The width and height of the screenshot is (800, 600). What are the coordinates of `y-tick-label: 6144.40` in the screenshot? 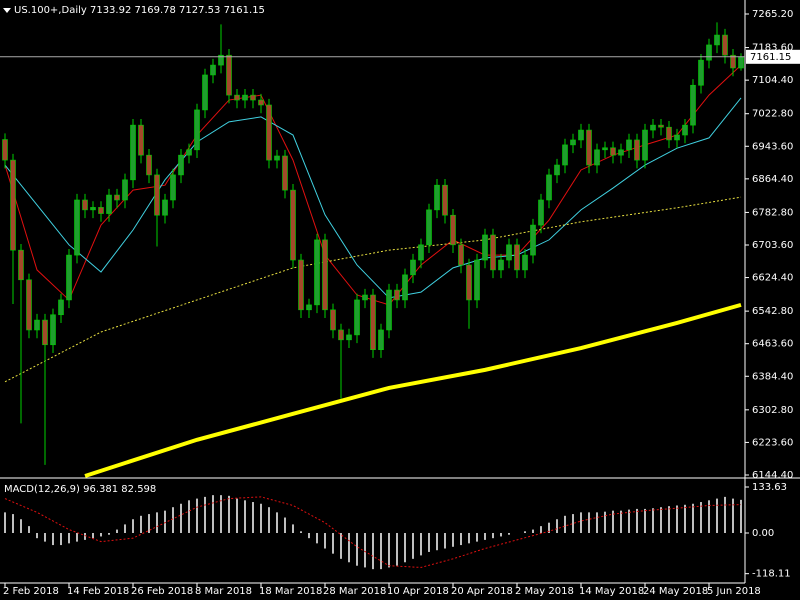 It's located at (772, 475).